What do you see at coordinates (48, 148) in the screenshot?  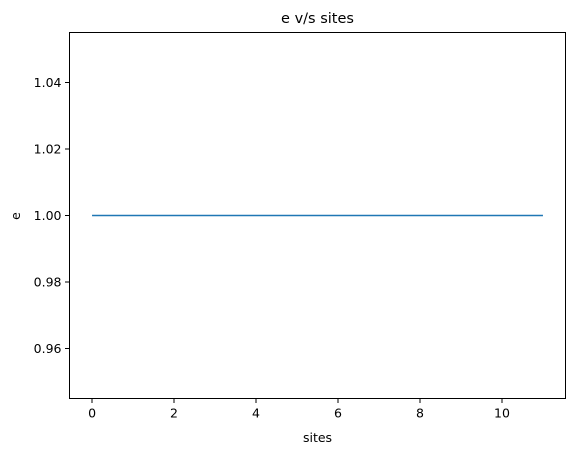 I see `y-tick-label: 1.02` at bounding box center [48, 148].